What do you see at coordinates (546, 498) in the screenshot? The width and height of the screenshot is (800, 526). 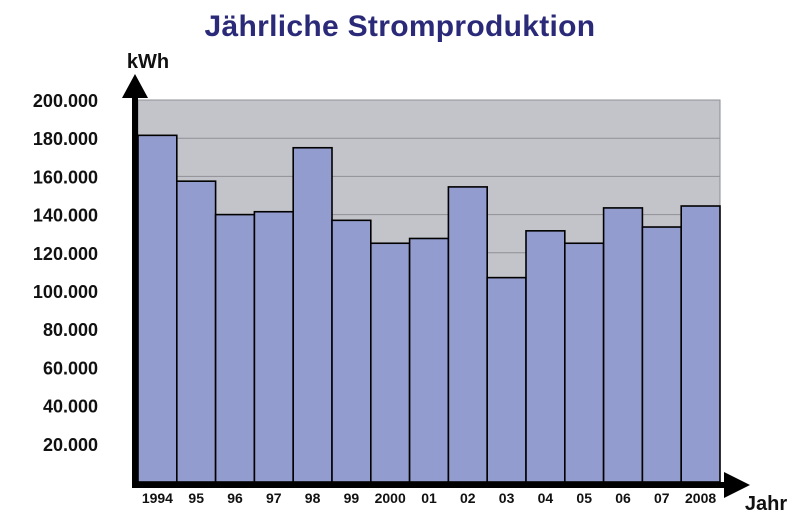 I see `x-tick-label: 04` at bounding box center [546, 498].